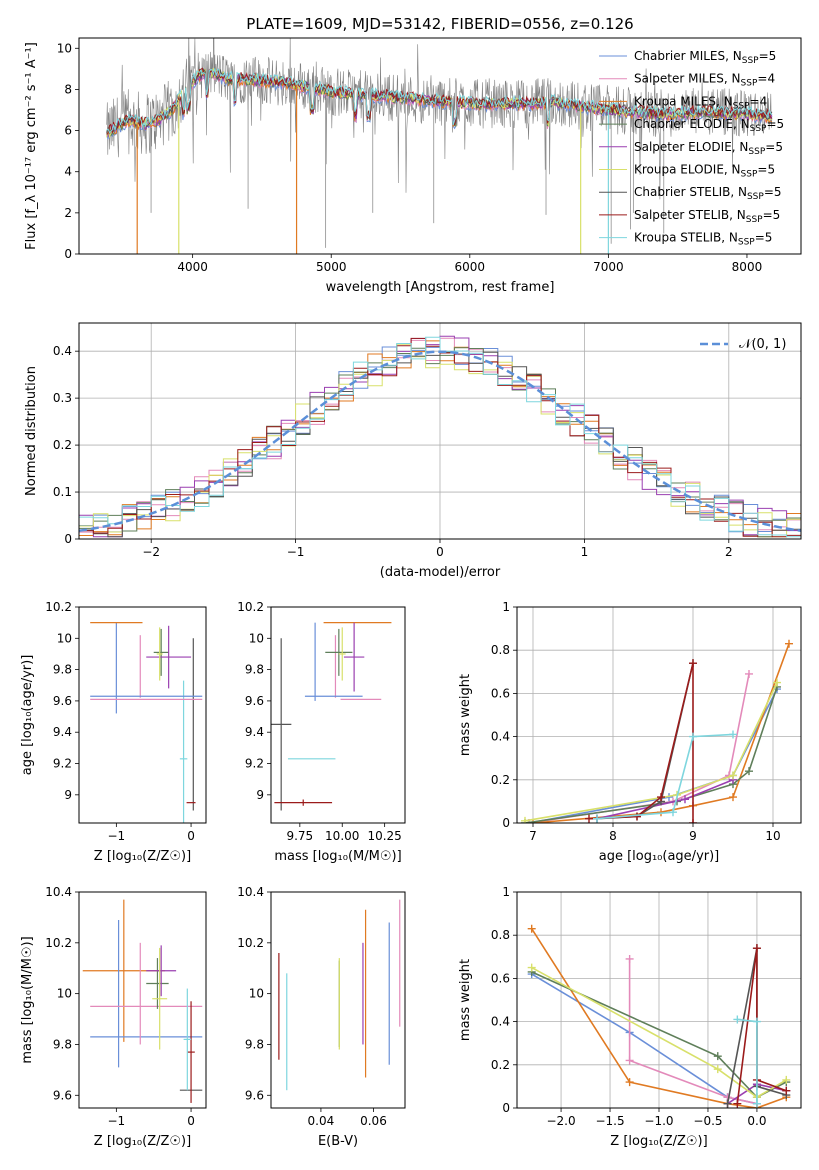 The height and width of the screenshot is (1170, 819). I want to click on x-tick-label: 8, so click(613, 836).